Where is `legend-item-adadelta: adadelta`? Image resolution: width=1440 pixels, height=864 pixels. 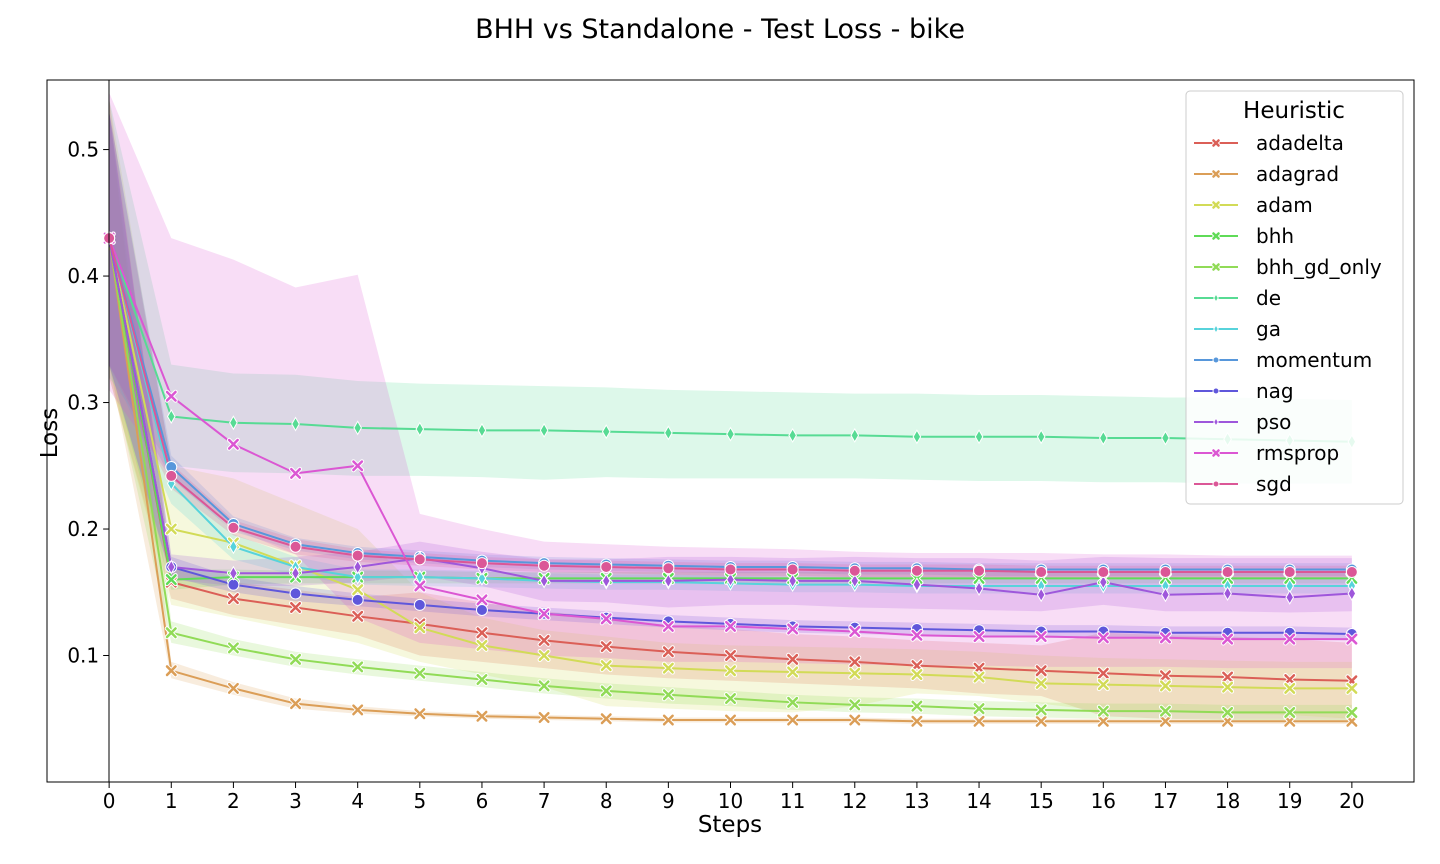 legend-item-adadelta: adadelta is located at coordinates (1269, 143).